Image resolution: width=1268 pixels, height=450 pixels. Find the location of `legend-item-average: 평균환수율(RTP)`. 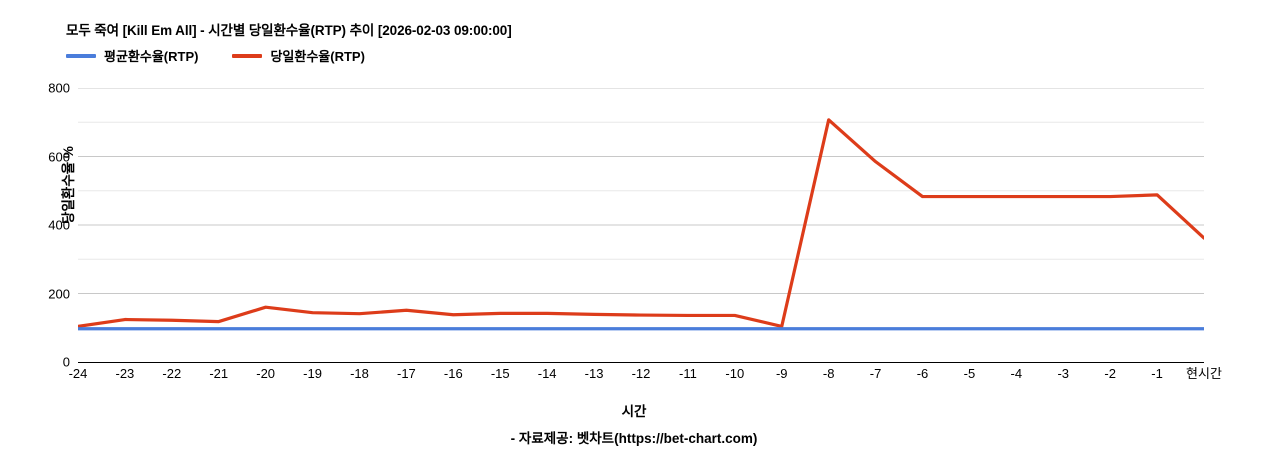

legend-item-average: 평균환수율(RTP) is located at coordinates (132, 55).